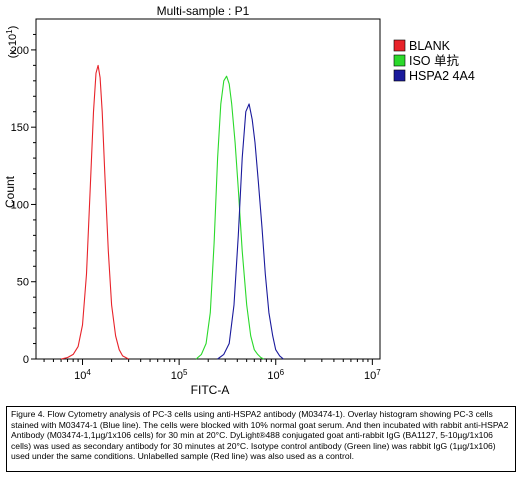 This screenshot has height=477, width=521. What do you see at coordinates (442, 76) in the screenshot?
I see `legend-label: HSPA2 4A4` at bounding box center [442, 76].